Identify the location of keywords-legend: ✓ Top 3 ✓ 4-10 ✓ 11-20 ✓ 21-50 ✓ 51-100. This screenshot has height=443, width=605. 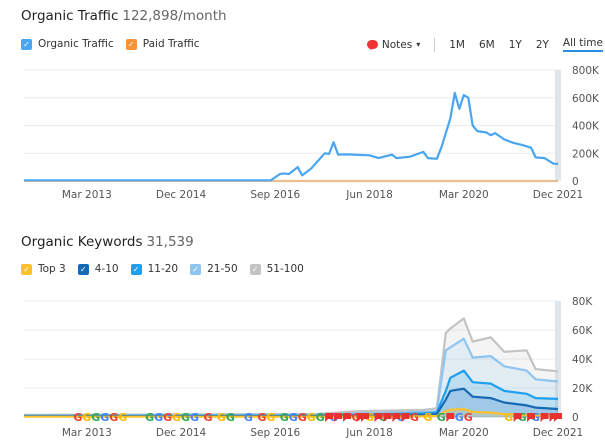
(162, 269).